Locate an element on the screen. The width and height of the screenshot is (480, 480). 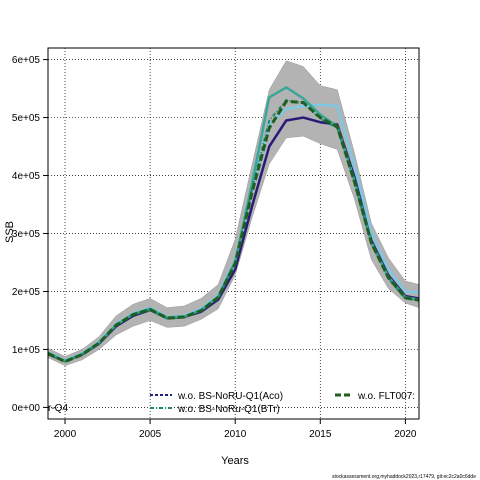
y-tick-label: 5e+05 is located at coordinates (26, 118).